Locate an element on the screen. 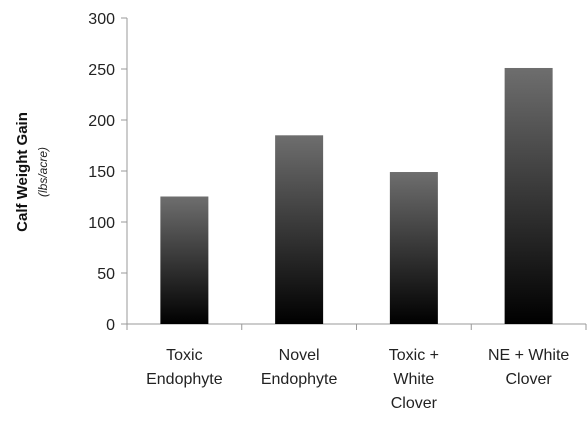 This screenshot has height=427, width=587. x-category-label: Toxic + White Clover is located at coordinates (414, 379).